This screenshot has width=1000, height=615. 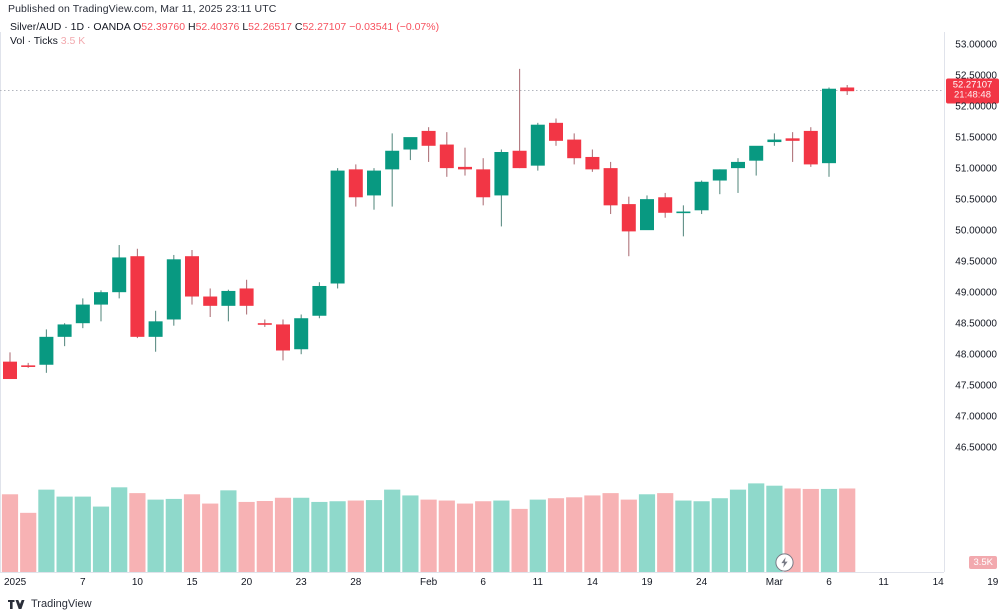 I want to click on chart-left-border, so click(x=0, y=302).